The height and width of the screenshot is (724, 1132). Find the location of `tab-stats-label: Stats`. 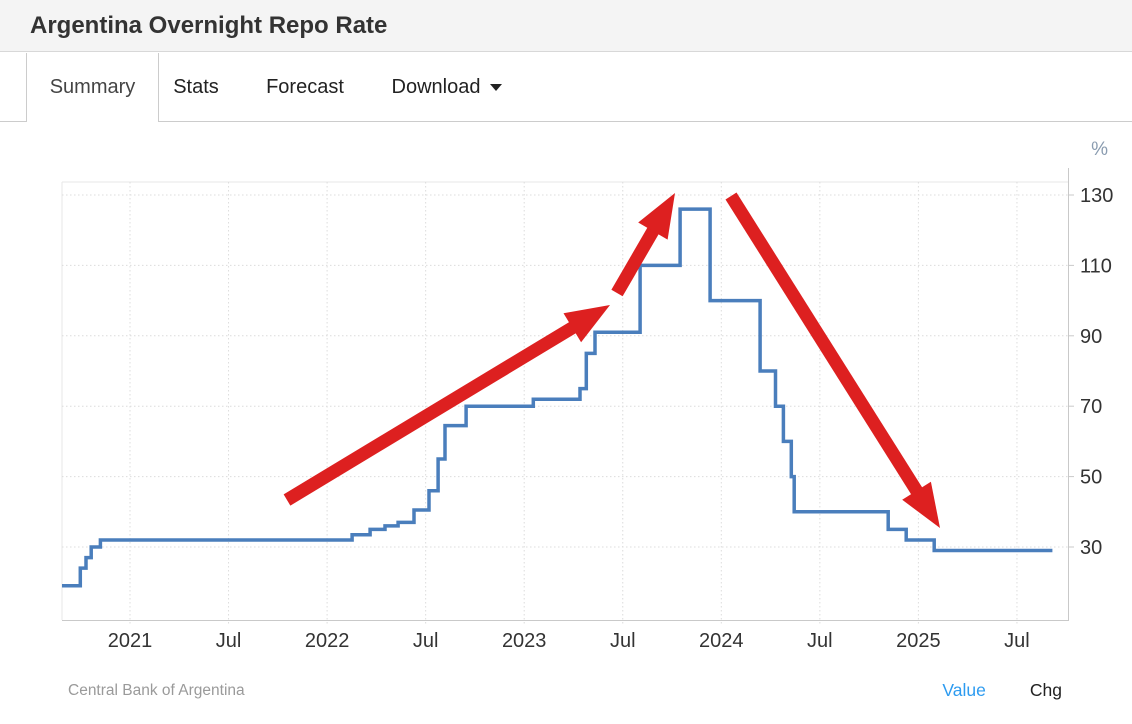

tab-stats-label: Stats is located at coordinates (196, 87).